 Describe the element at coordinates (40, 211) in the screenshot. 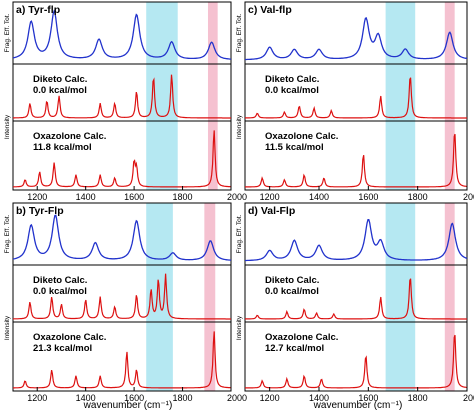

I see `panel-label: b) Tyr-Flp` at that location.